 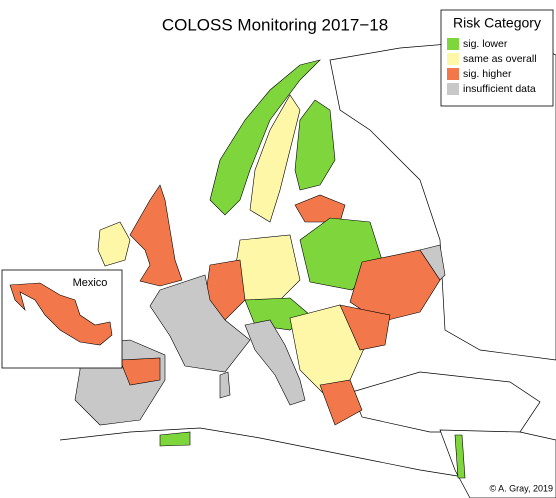 What do you see at coordinates (500, 59) in the screenshot?
I see `legend-label: same as overall` at bounding box center [500, 59].